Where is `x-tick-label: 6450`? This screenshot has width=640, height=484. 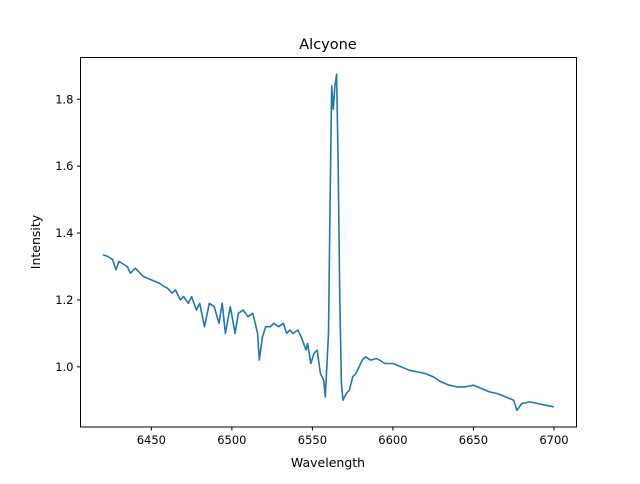 x-tick-label: 6450 is located at coordinates (151, 440).